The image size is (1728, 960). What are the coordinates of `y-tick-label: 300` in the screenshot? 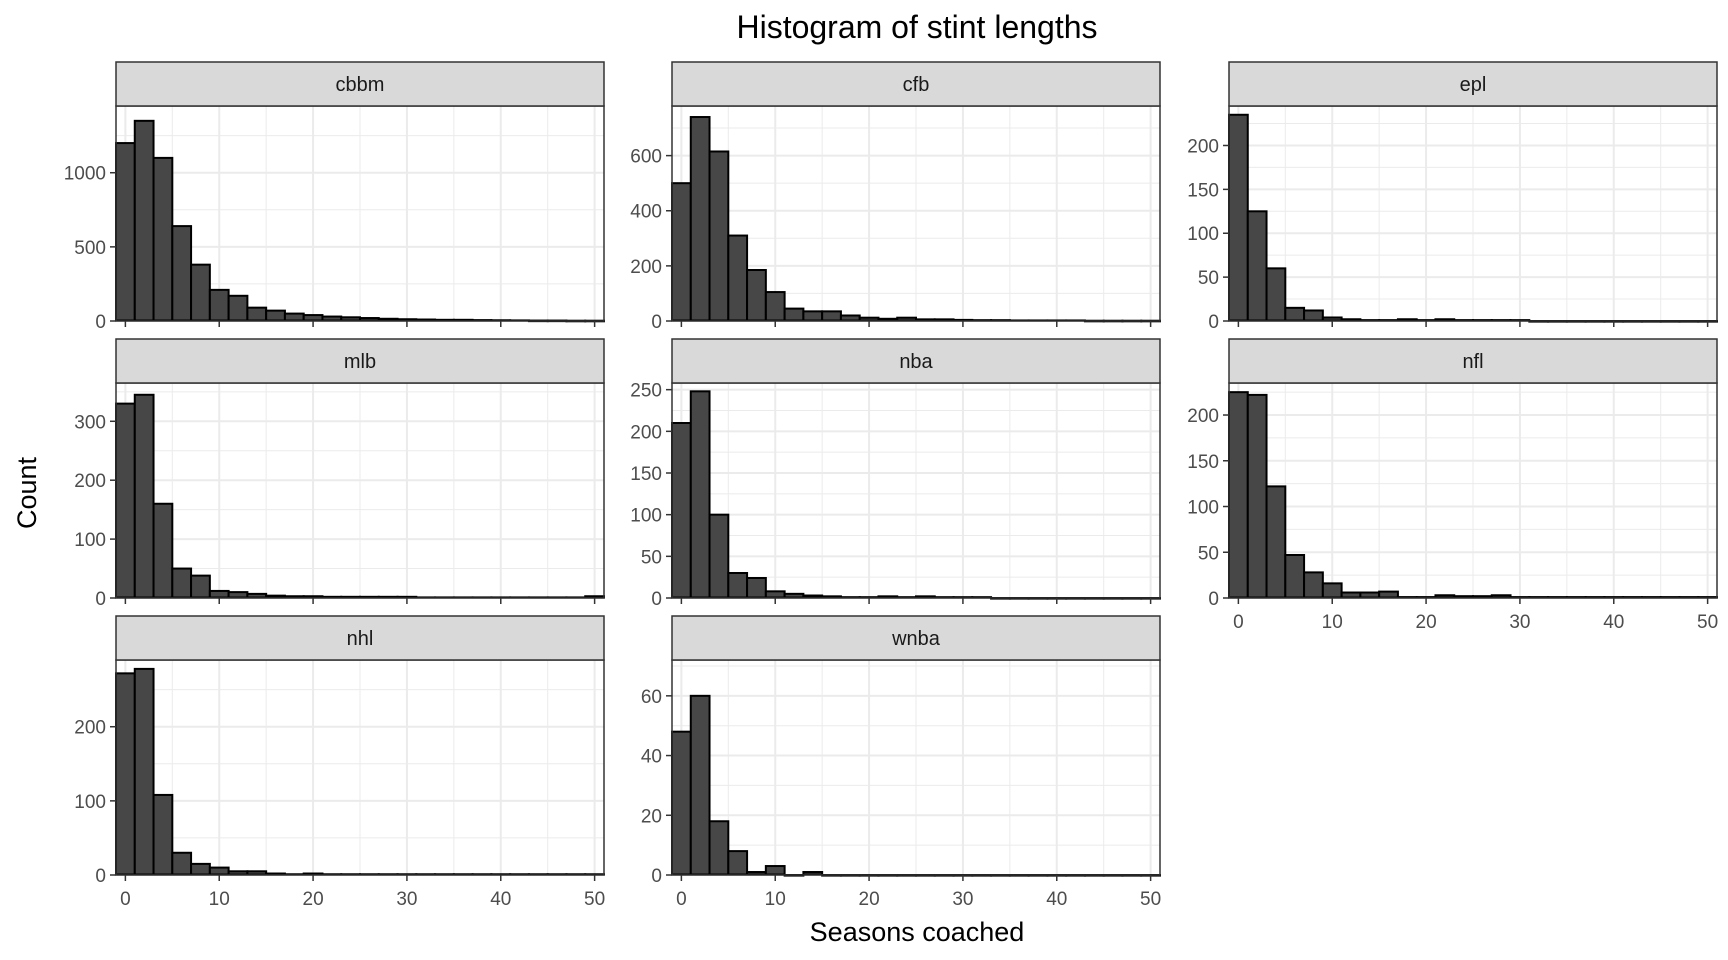 It's located at (90, 422).